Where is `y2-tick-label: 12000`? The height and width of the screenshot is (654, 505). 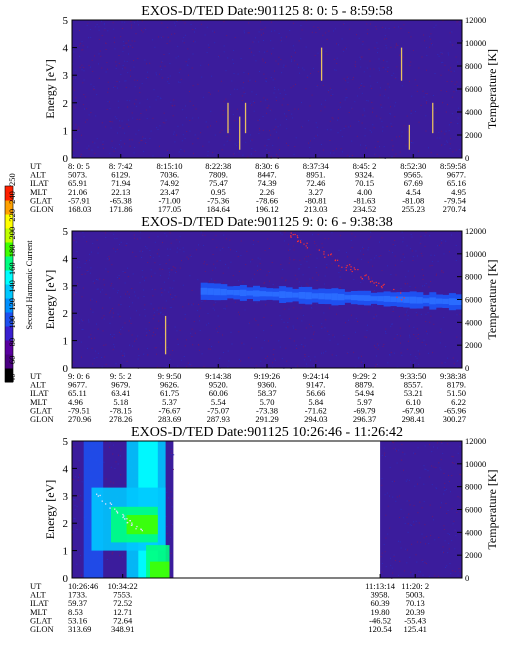
y2-tick-label: 12000 is located at coordinates (475, 441).